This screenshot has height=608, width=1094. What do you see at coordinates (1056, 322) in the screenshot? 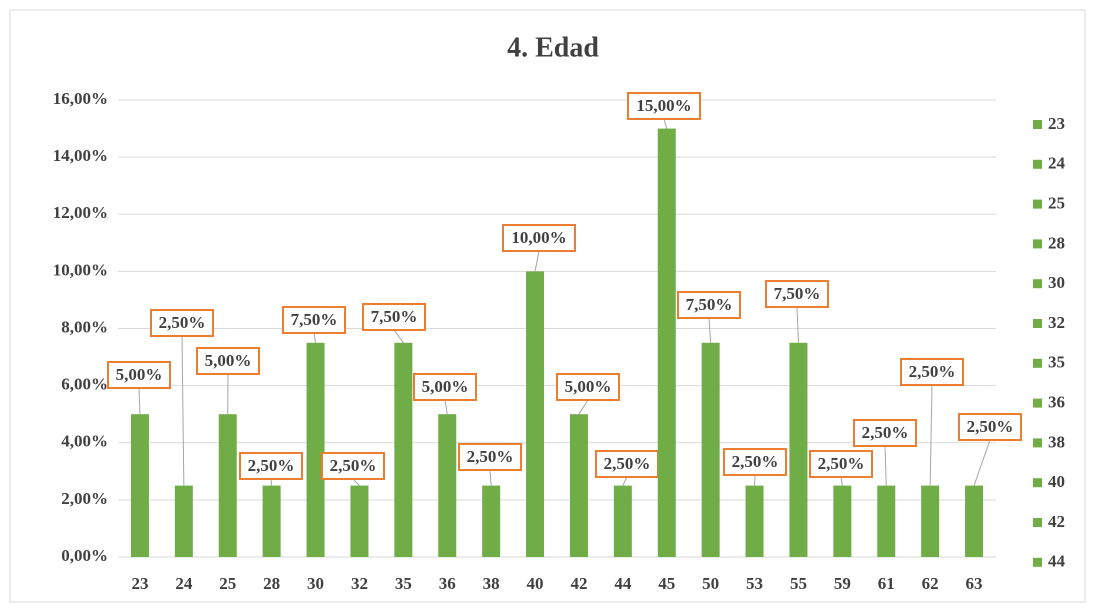
I see `legend-label: 32` at bounding box center [1056, 322].